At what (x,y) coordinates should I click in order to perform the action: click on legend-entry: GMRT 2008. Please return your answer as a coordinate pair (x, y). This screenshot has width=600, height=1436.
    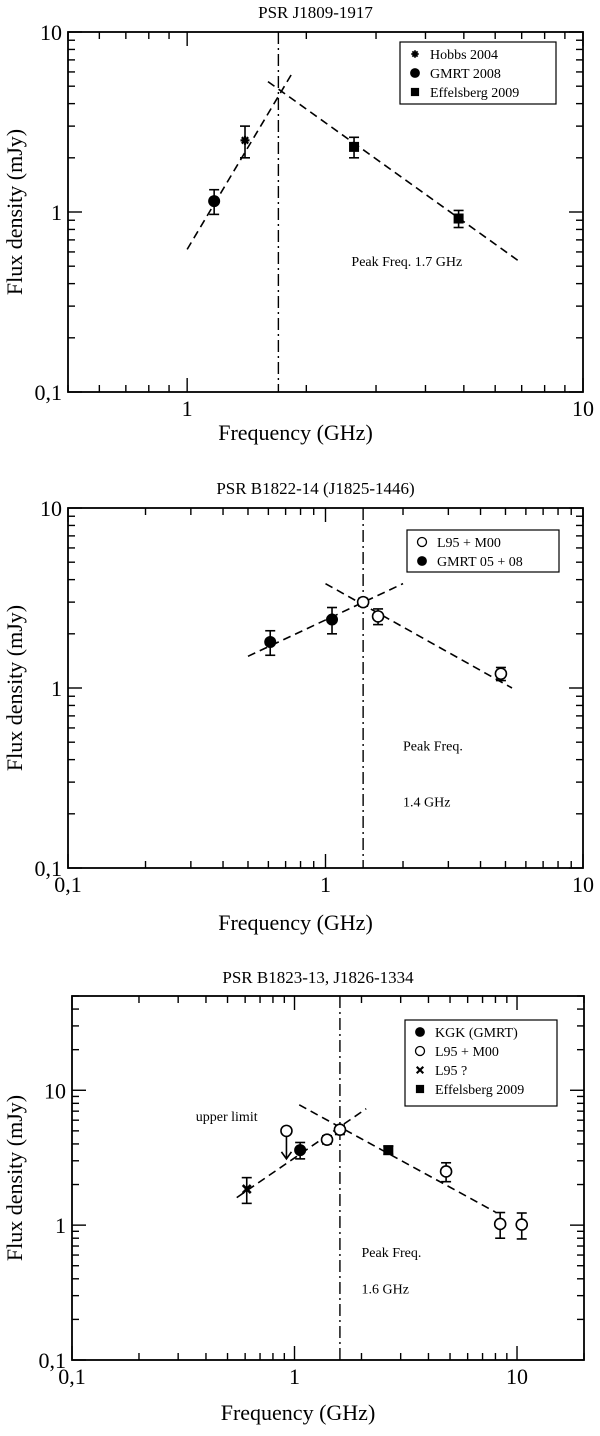
    Looking at the image, I should click on (455, 74).